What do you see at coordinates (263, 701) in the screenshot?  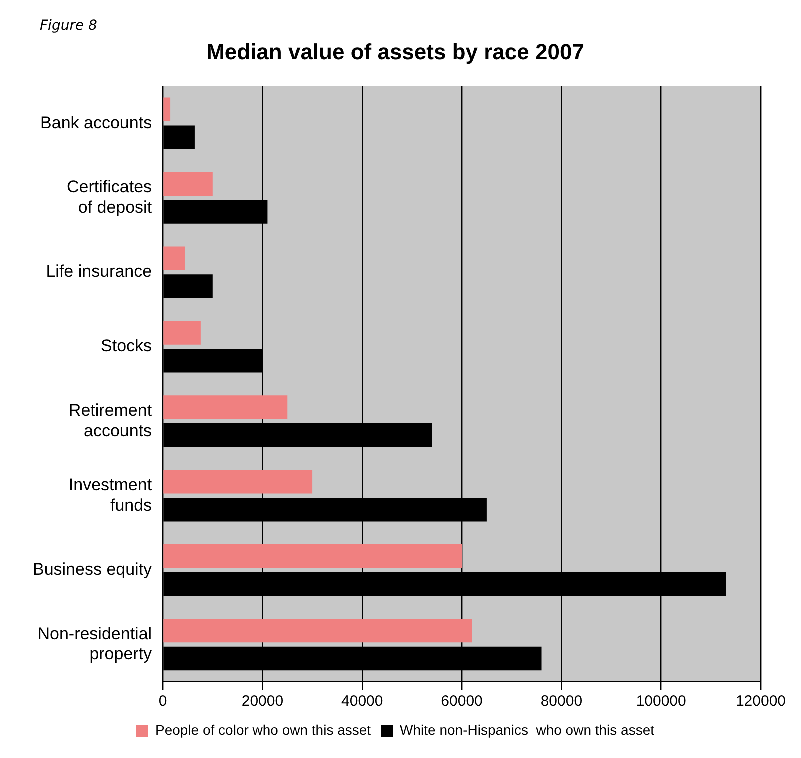 I see `x-tick-label: 20000` at bounding box center [263, 701].